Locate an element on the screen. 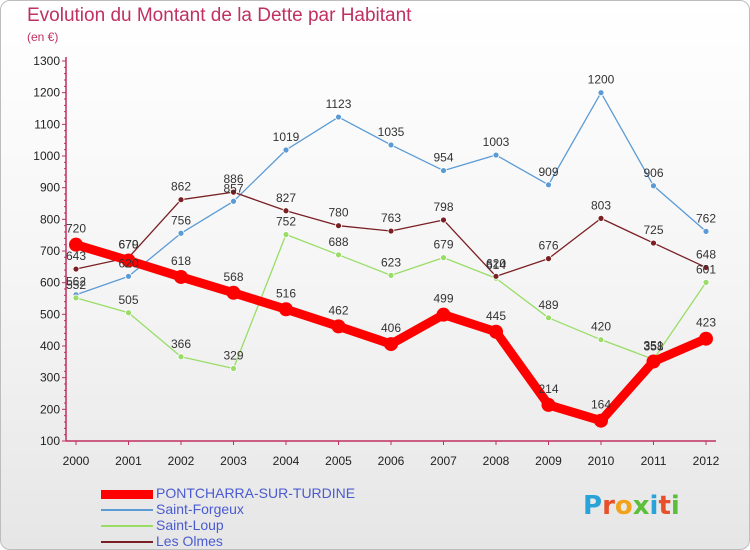 This screenshot has height=550, width=750. data-label: 423 is located at coordinates (706, 323).